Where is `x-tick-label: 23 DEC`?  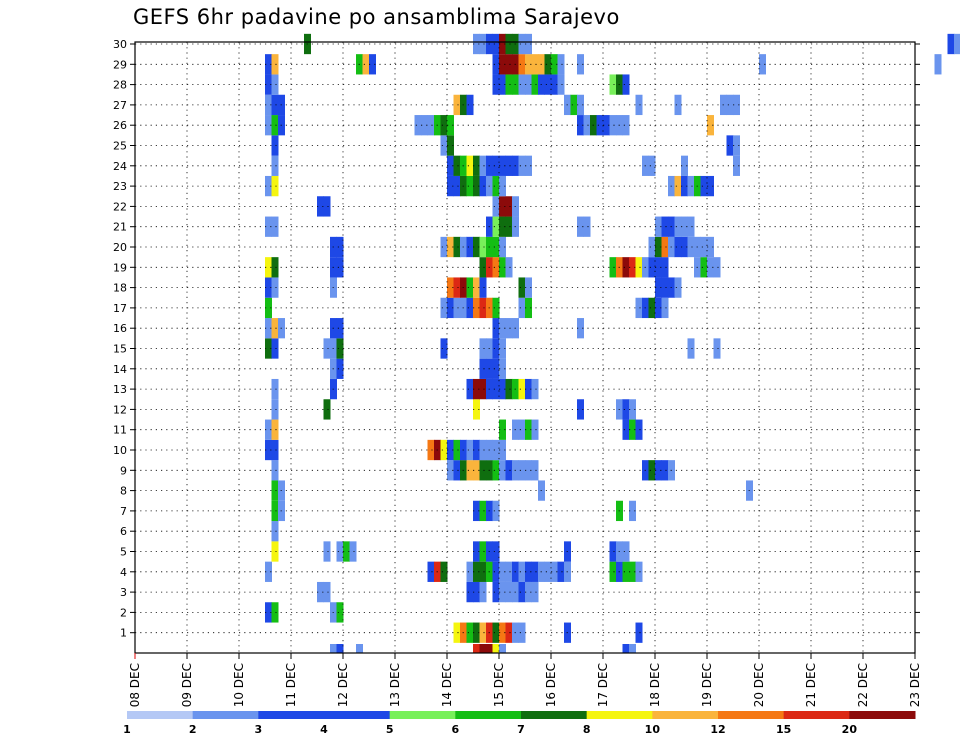 x-tick-label: 23 DEC is located at coordinates (915, 685).